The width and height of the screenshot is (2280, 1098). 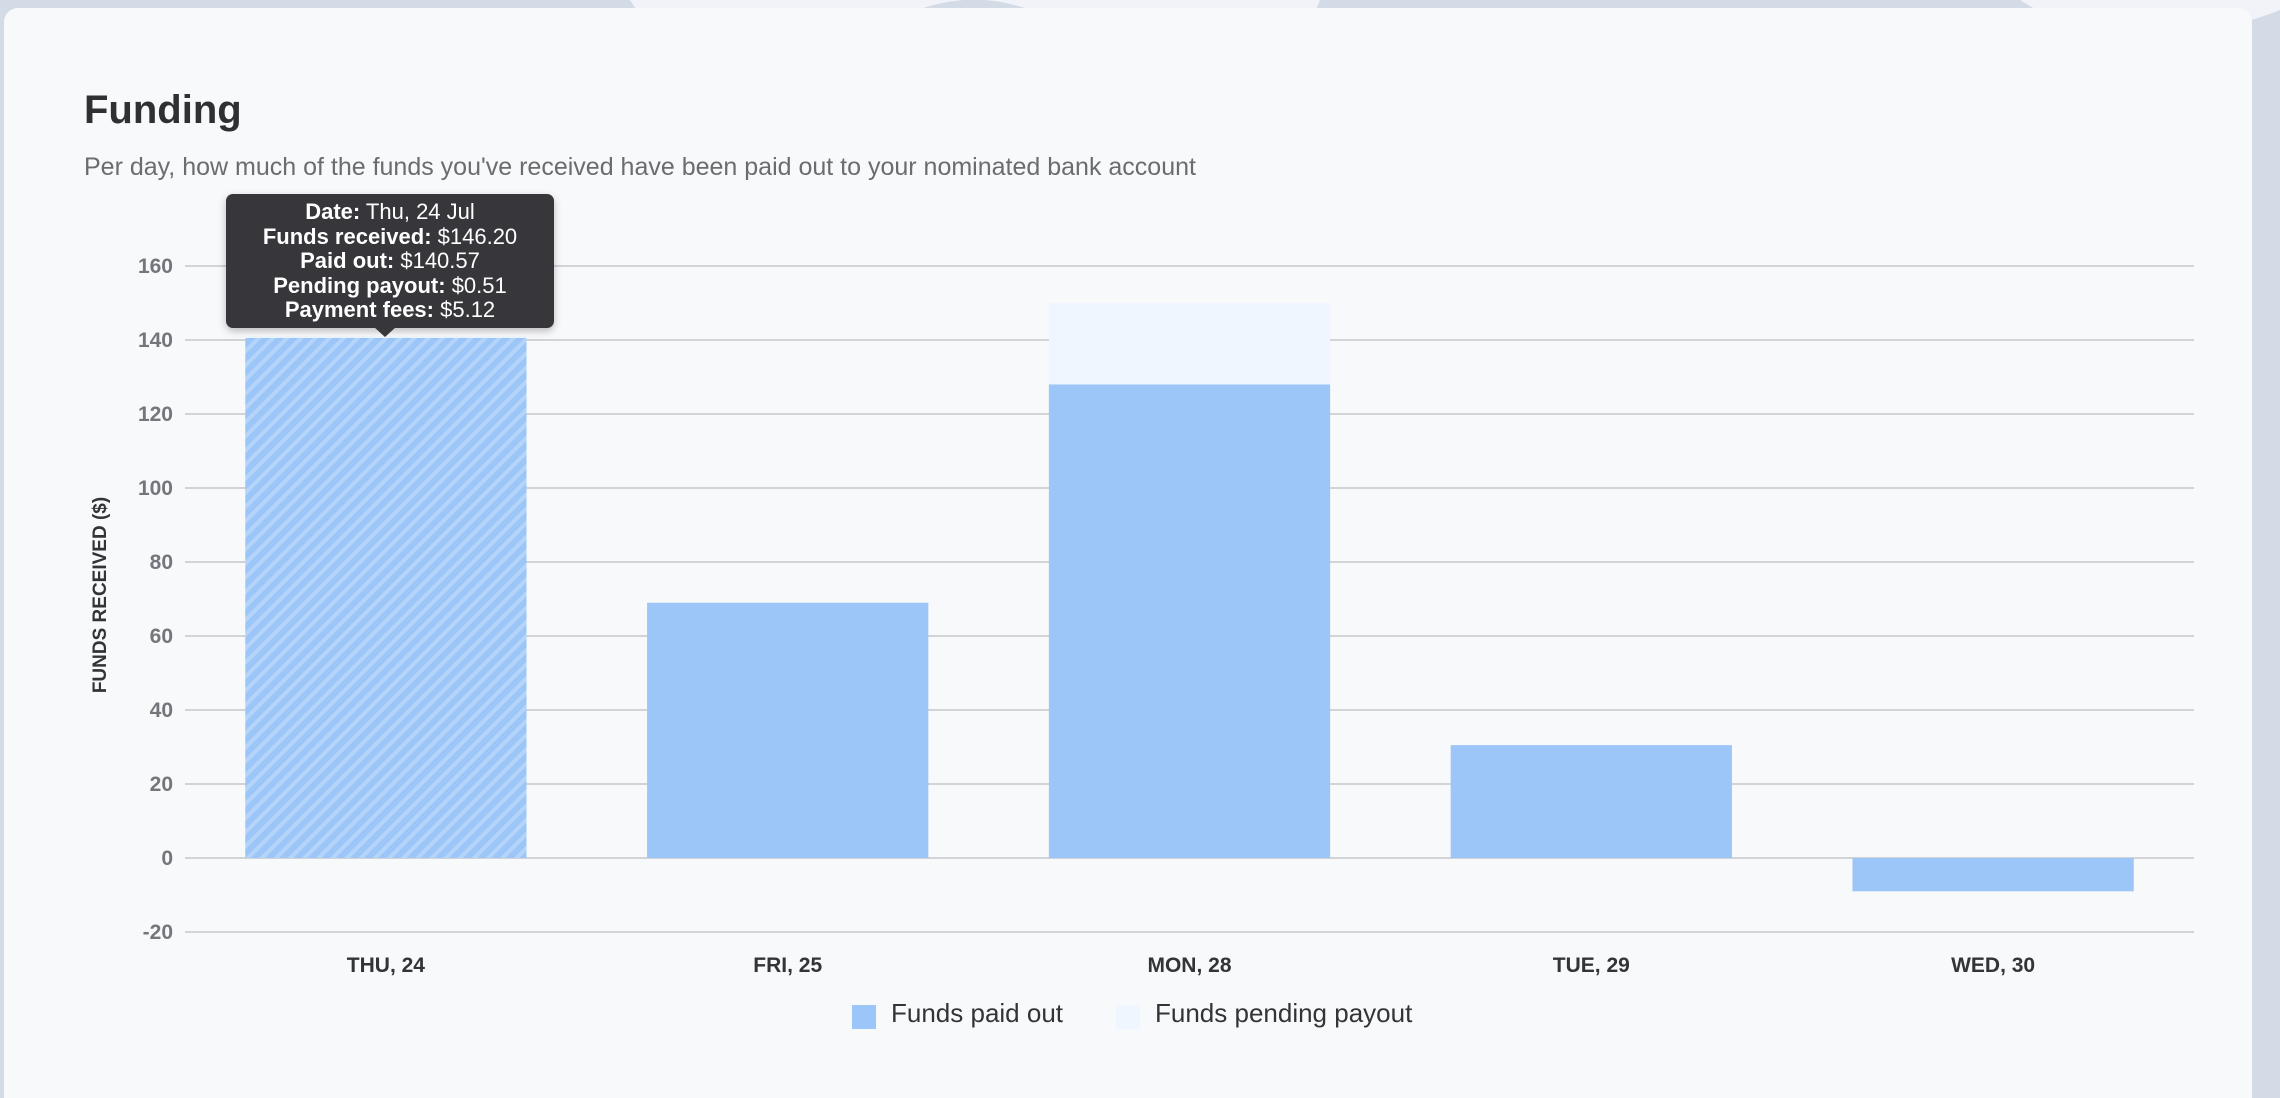 I want to click on x-tick-label: TUE, 29, so click(x=1591, y=965).